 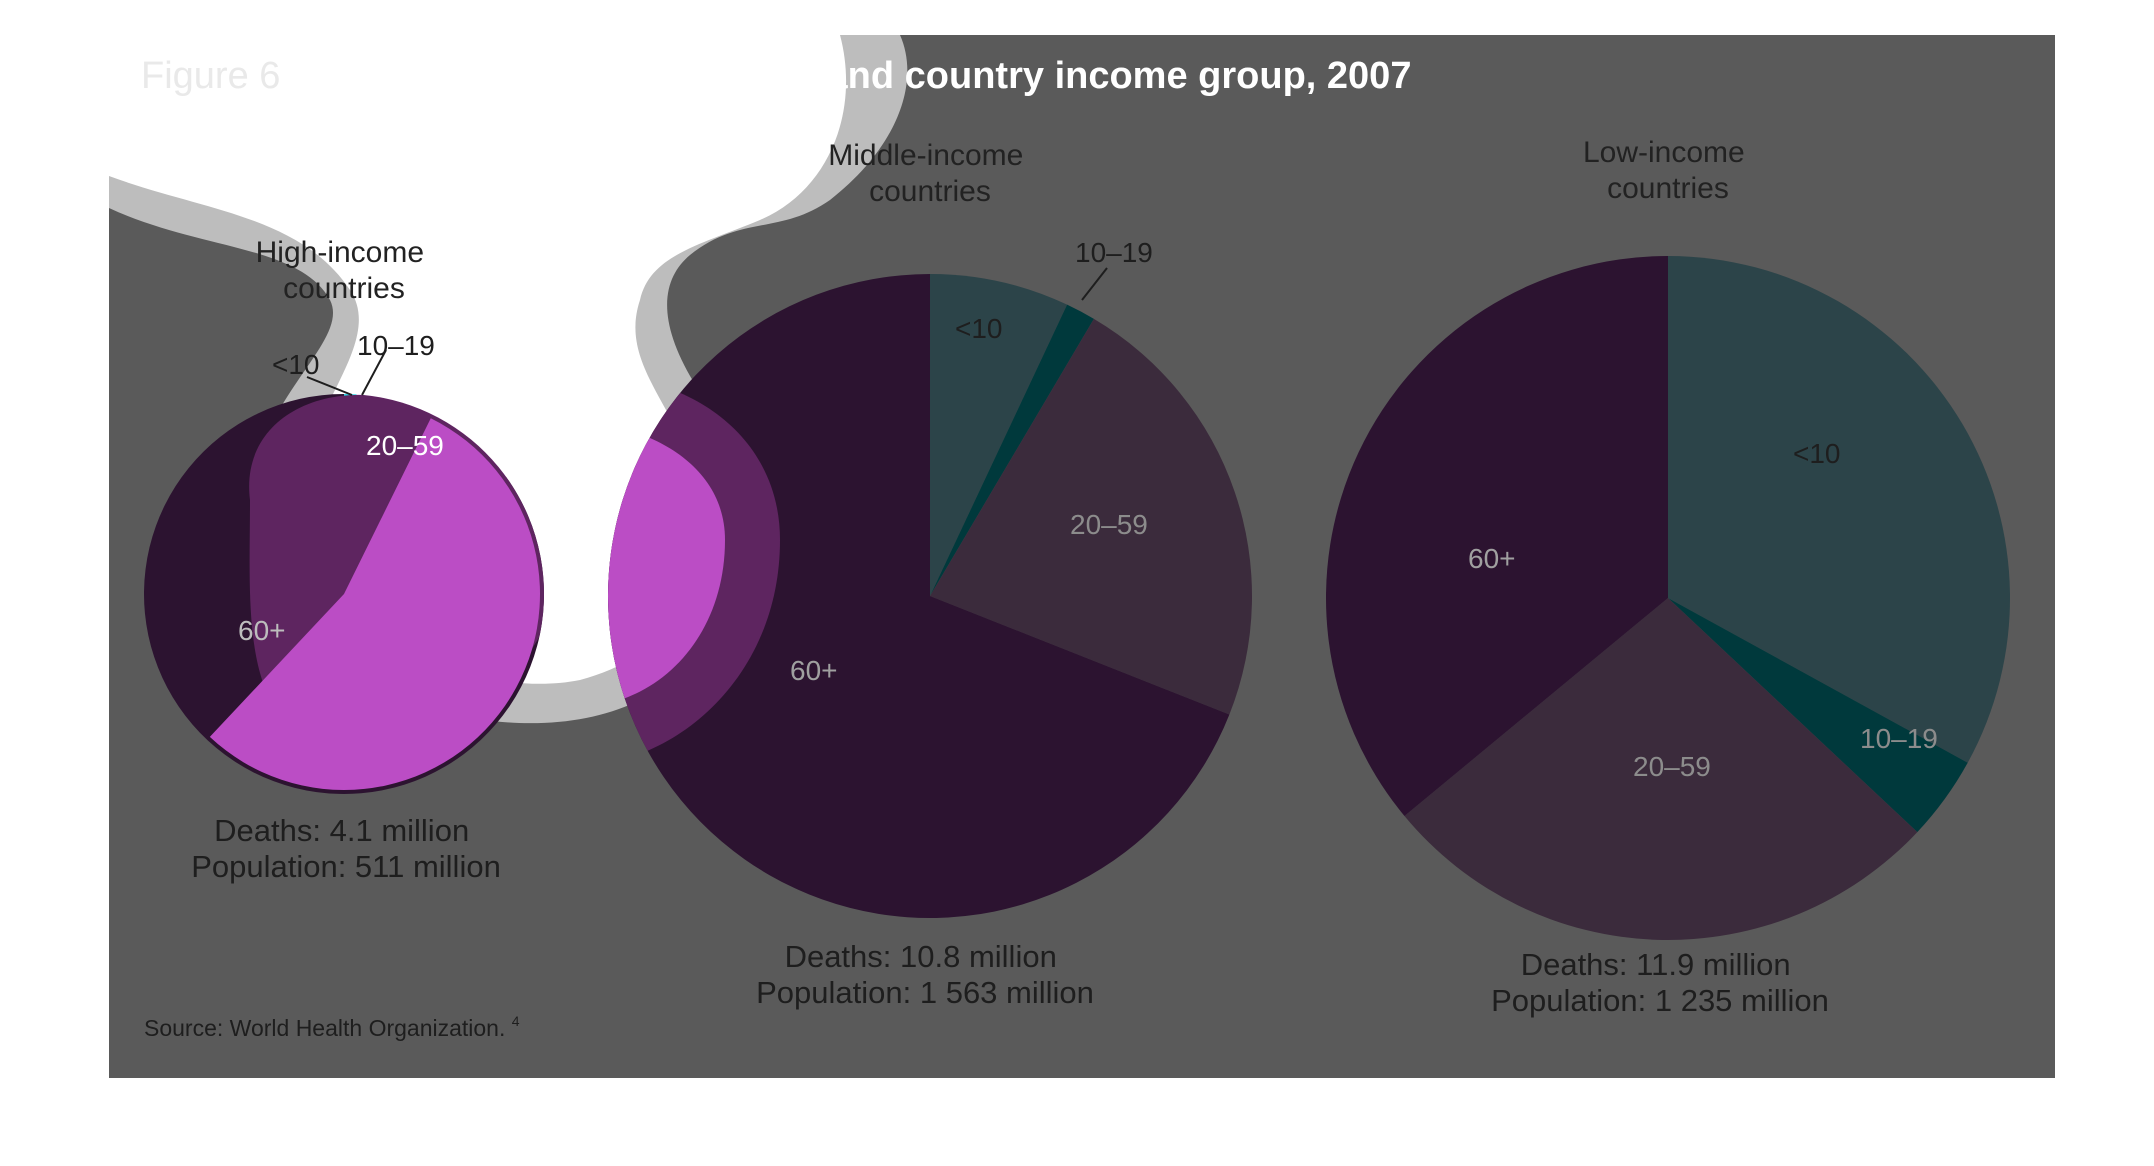 What do you see at coordinates (344, 270) in the screenshot?
I see `high-income-title: High-income countries` at bounding box center [344, 270].